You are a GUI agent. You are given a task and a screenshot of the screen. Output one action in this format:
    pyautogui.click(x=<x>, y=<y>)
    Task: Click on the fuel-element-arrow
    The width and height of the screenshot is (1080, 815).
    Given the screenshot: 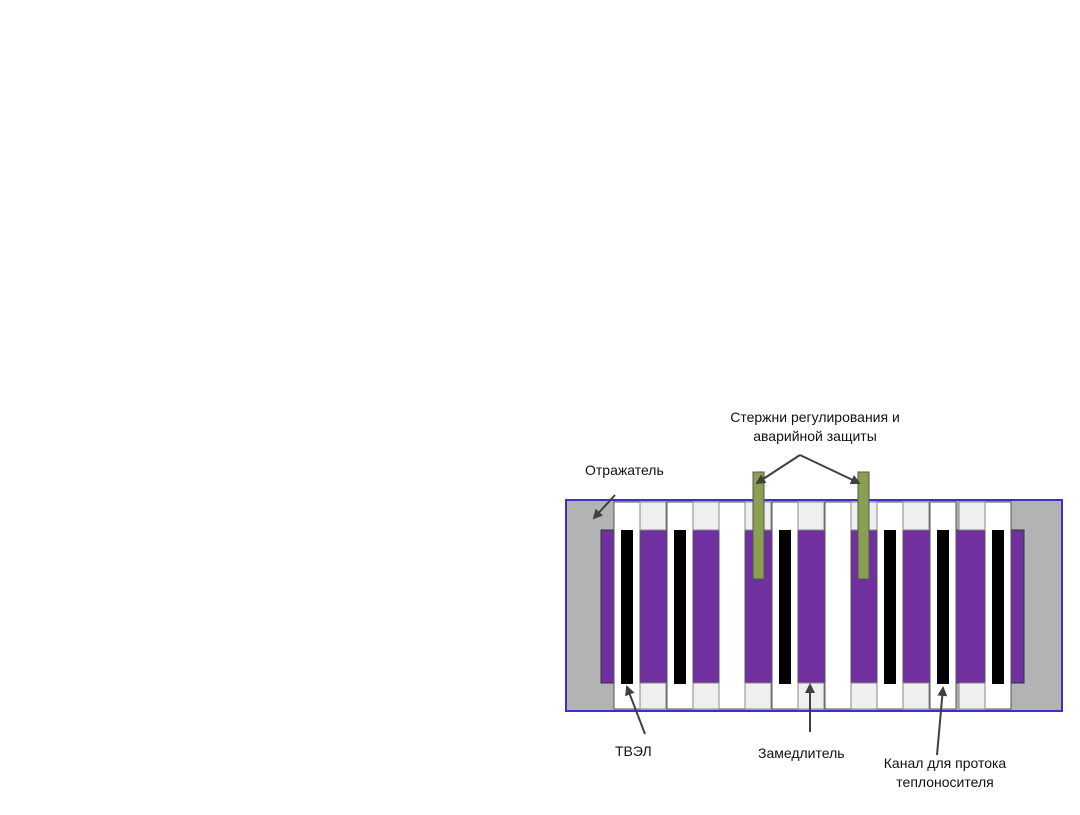 What is the action you would take?
    pyautogui.click(x=635, y=710)
    